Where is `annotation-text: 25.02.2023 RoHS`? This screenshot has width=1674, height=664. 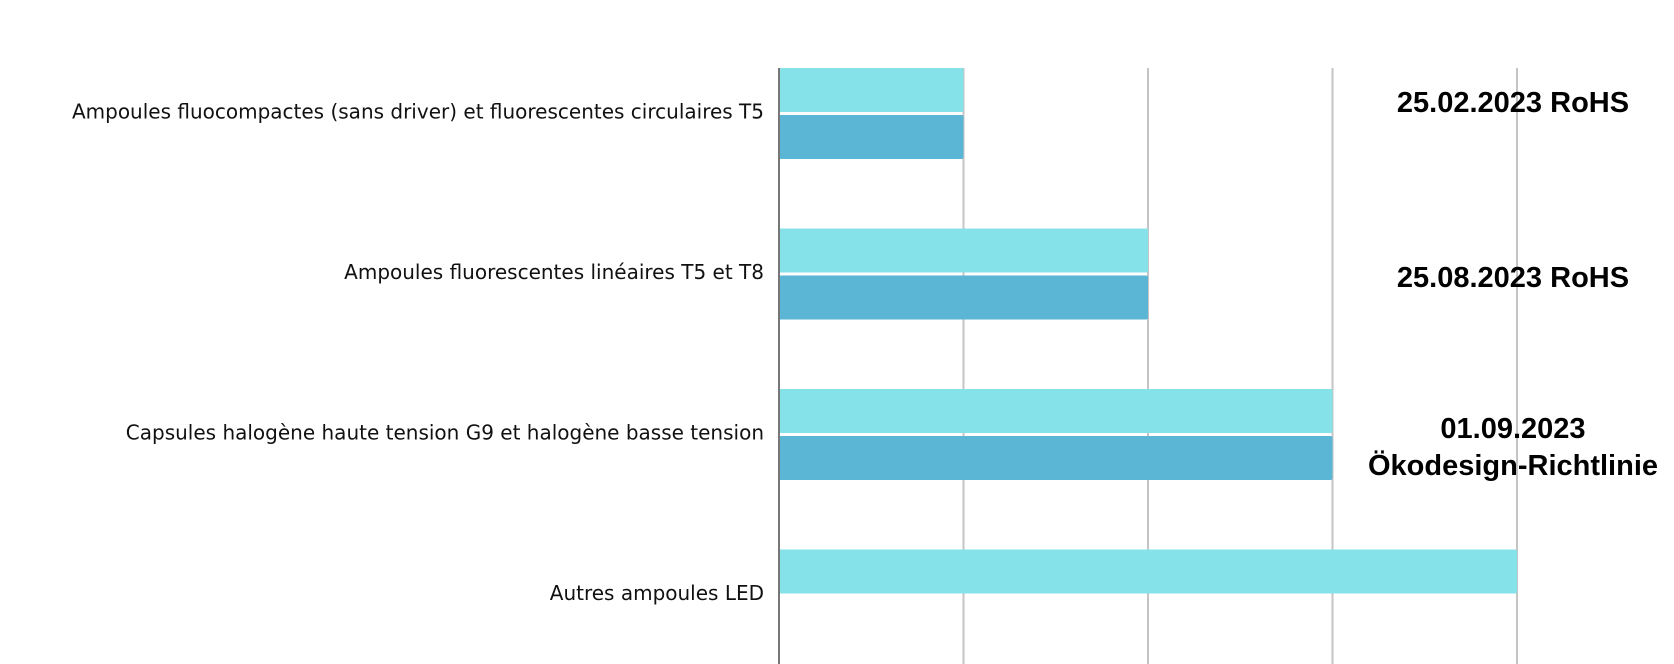
annotation-text: 25.02.2023 RoHS is located at coordinates (1513, 103).